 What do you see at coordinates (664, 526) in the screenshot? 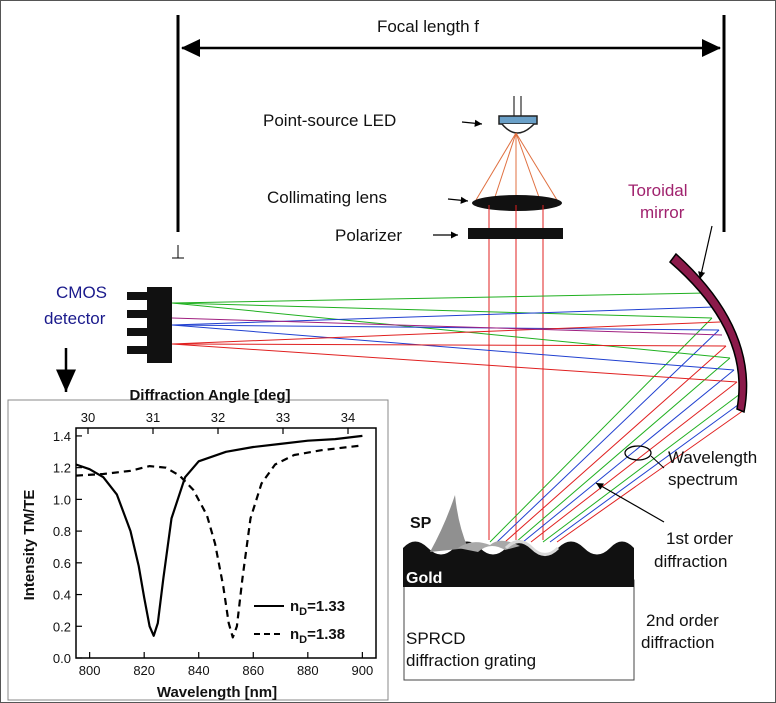
I see `first-order-annotation: 1st order diffraction` at bounding box center [664, 526].